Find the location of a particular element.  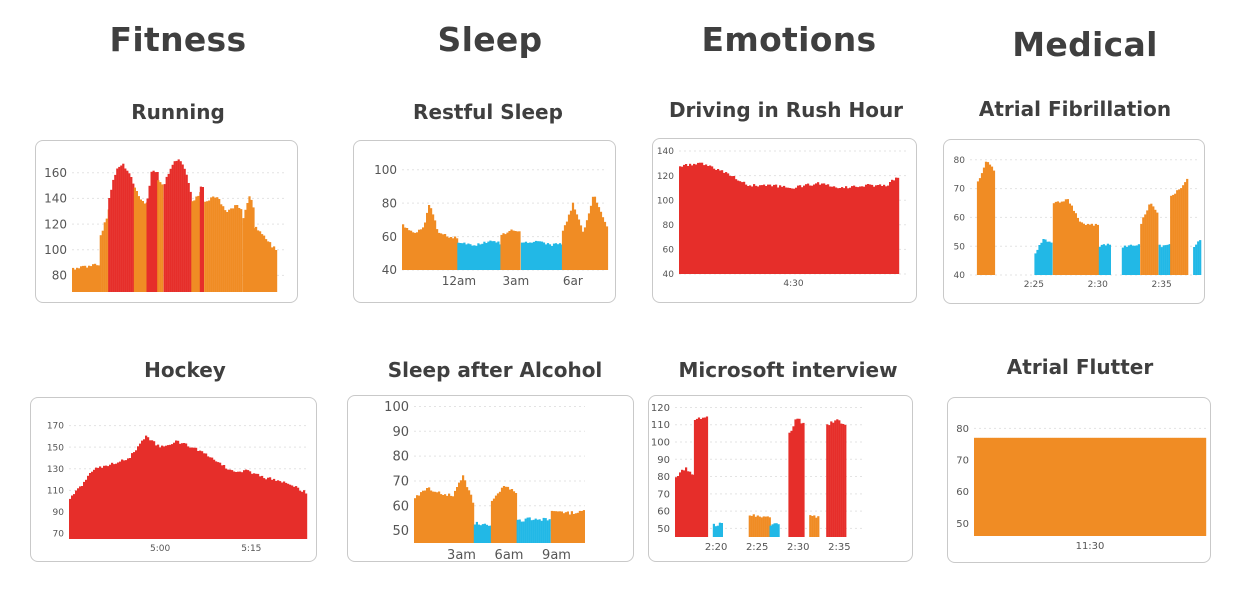

y-tick-label: 70 is located at coordinates (400, 481).